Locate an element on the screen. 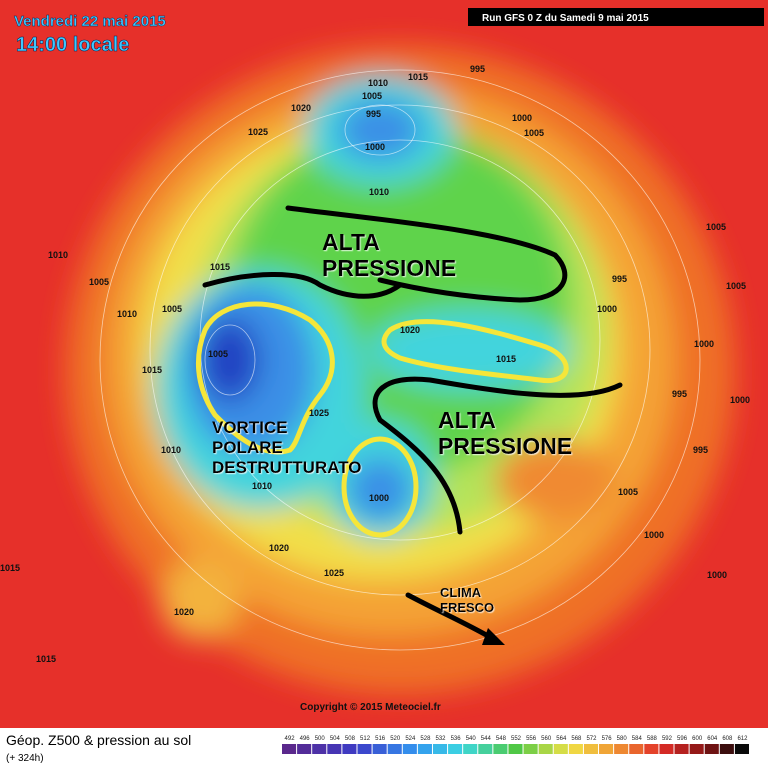  annotation: PRESSIONE is located at coordinates (505, 446).